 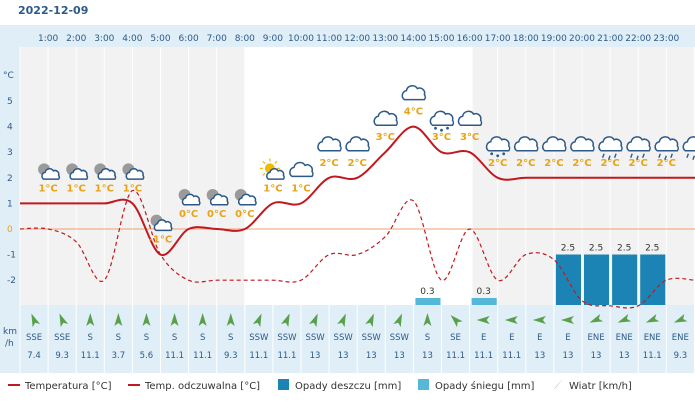 I want to click on date-title: 2022-12-09, so click(x=53, y=10).